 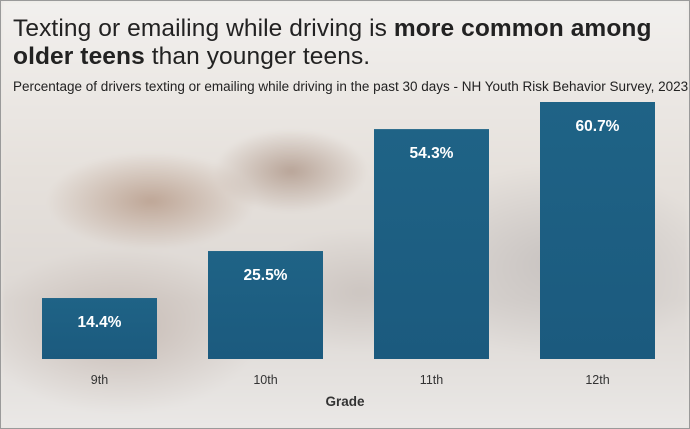 I want to click on bar-9th, so click(x=99, y=328).